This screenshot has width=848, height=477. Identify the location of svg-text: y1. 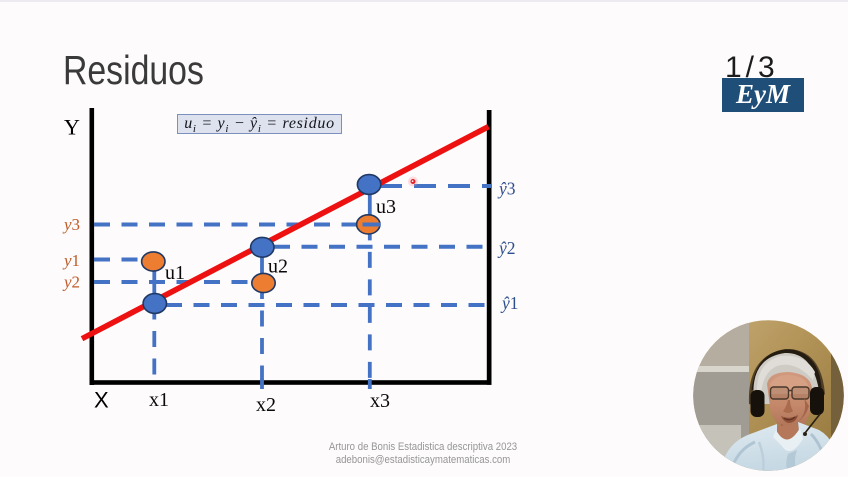
(71, 260).